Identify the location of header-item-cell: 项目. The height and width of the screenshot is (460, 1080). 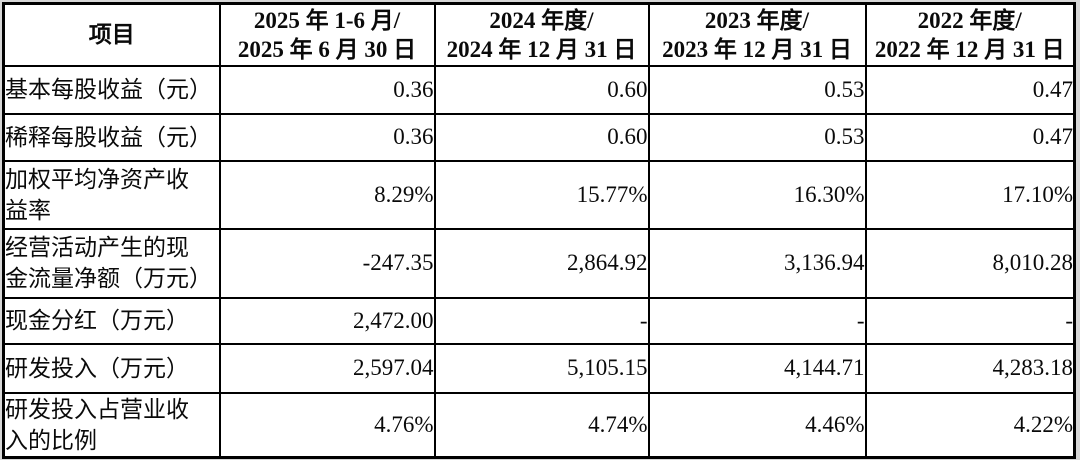
(111, 34).